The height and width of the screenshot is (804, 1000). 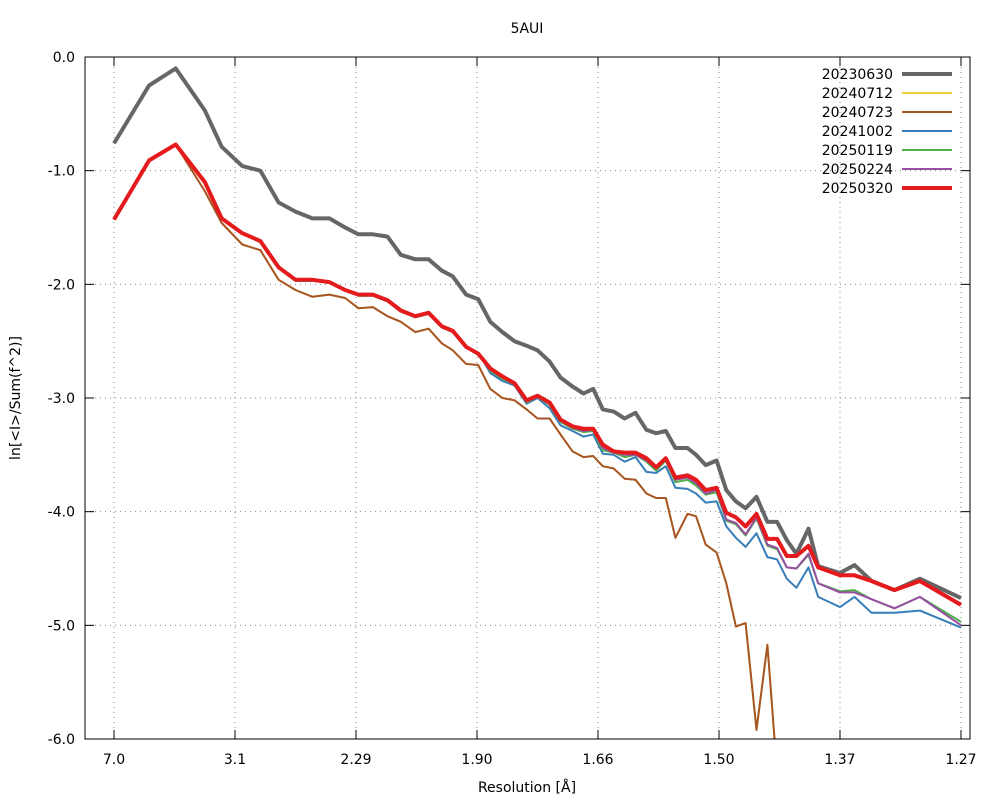 What do you see at coordinates (527, 787) in the screenshot?
I see `x-axis-label: Resolution [Å]` at bounding box center [527, 787].